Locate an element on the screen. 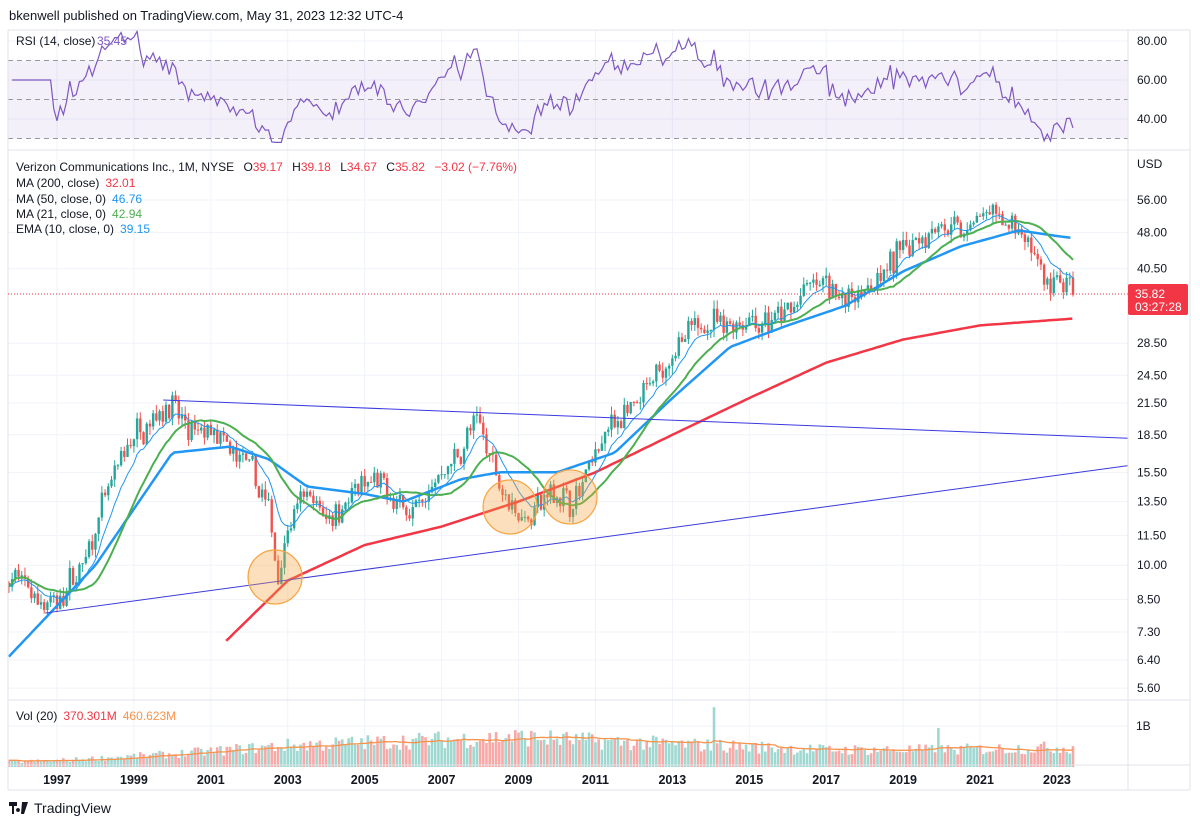 Image resolution: width=1200 pixels, height=824 pixels. price-label: 5.60 is located at coordinates (1149, 688).